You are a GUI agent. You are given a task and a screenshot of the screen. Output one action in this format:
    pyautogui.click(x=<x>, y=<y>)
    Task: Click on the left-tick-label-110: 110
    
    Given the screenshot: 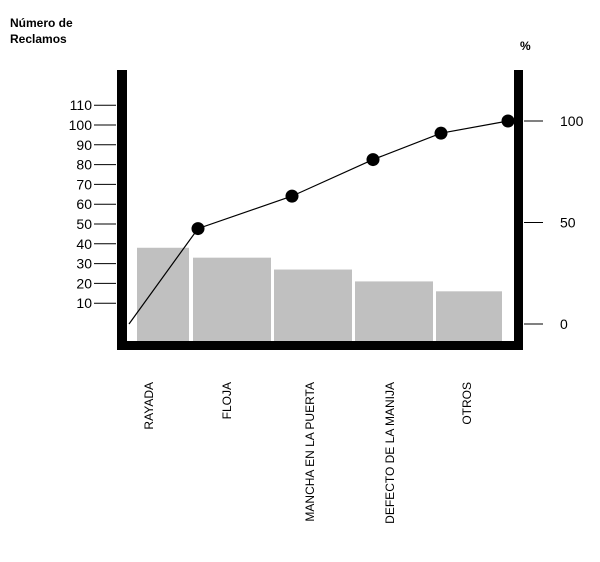 What is the action you would take?
    pyautogui.click(x=81, y=105)
    